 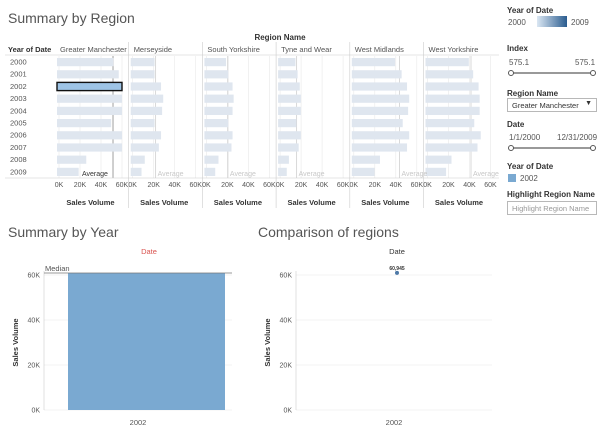 I want to click on index-min-value: 575.1, so click(x=519, y=62).